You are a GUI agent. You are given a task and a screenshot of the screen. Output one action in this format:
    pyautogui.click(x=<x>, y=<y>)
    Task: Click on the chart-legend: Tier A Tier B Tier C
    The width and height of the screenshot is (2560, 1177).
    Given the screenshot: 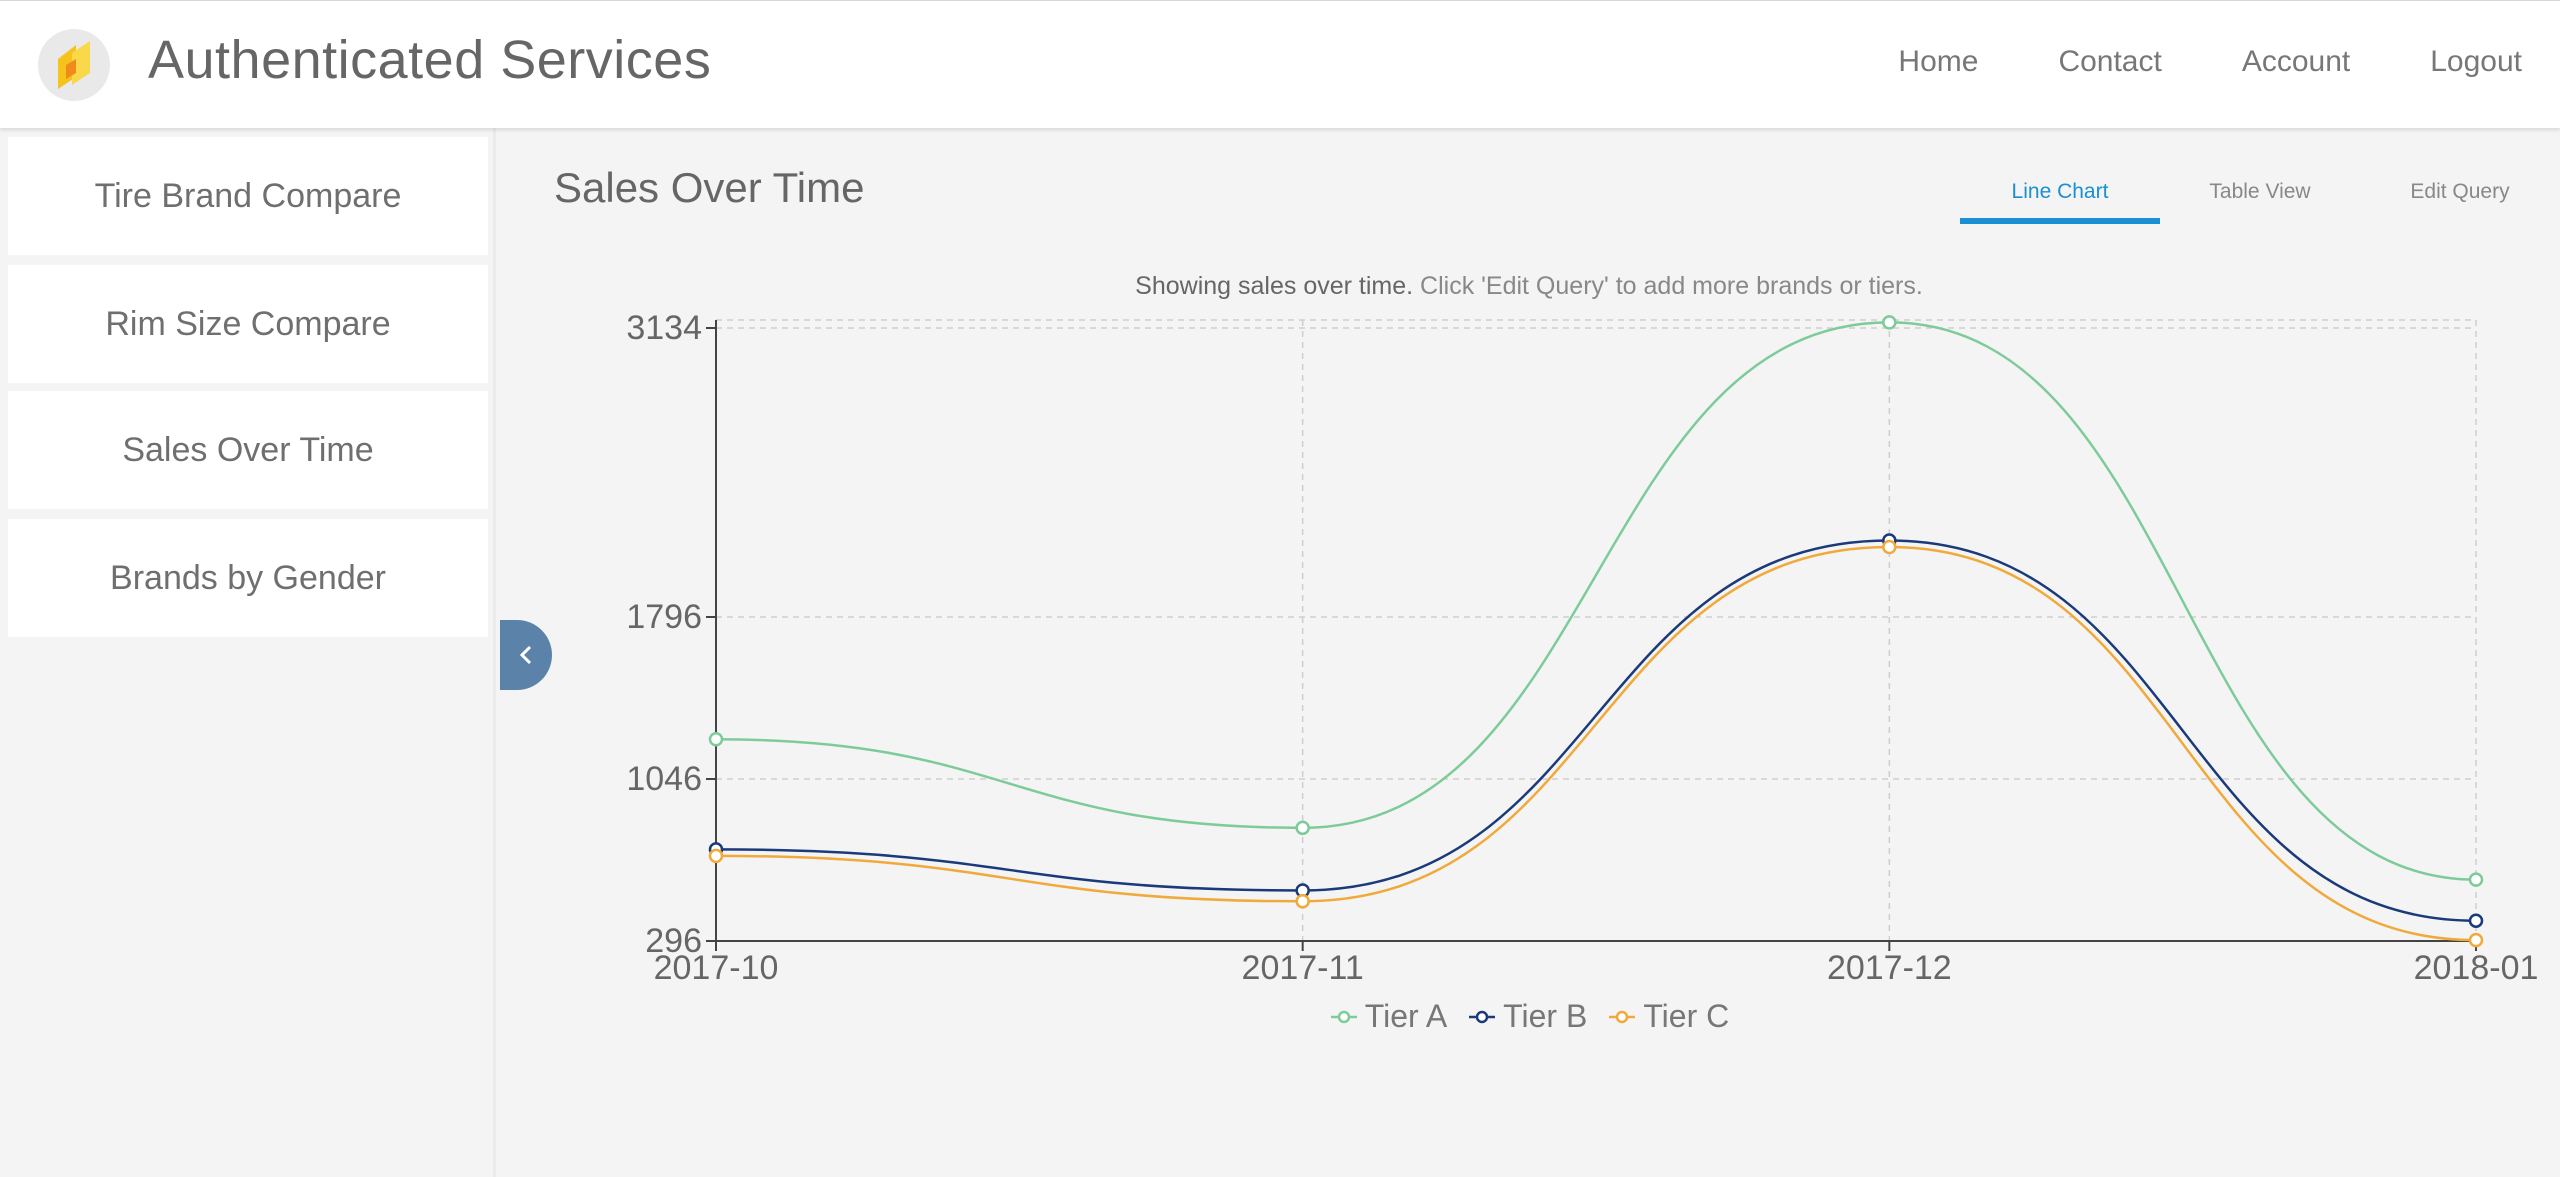 What is the action you would take?
    pyautogui.click(x=1529, y=1016)
    